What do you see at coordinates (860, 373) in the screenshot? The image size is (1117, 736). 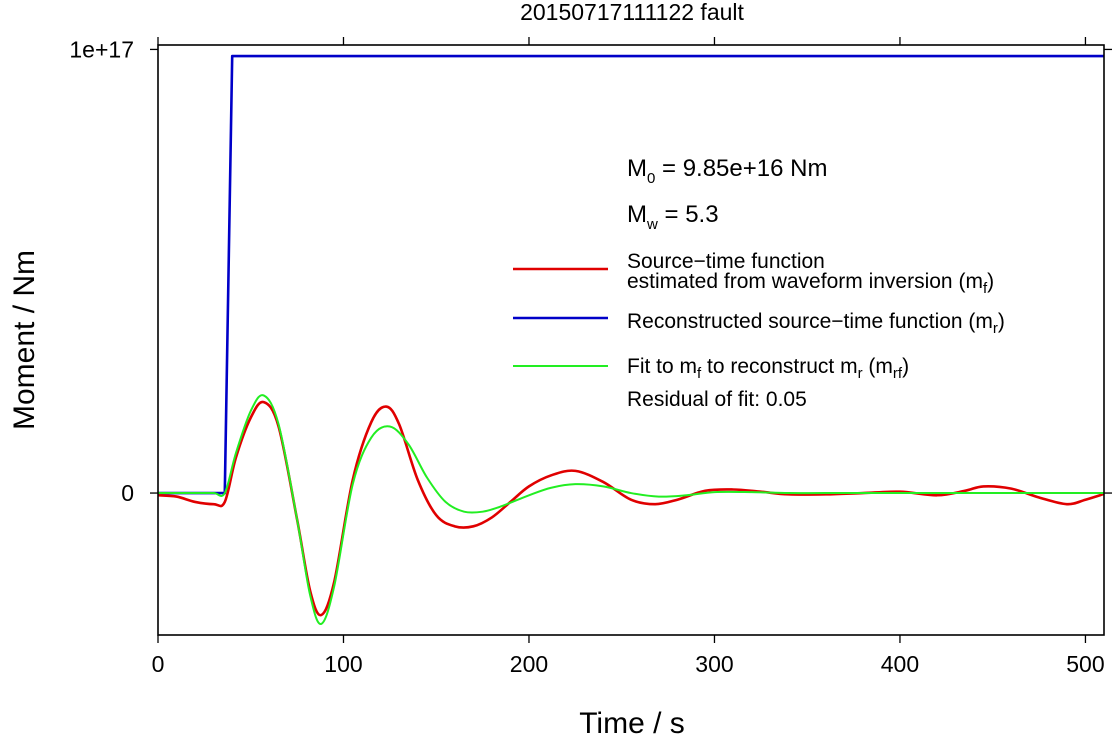 I see `legend-mrf-sub2: r` at bounding box center [860, 373].